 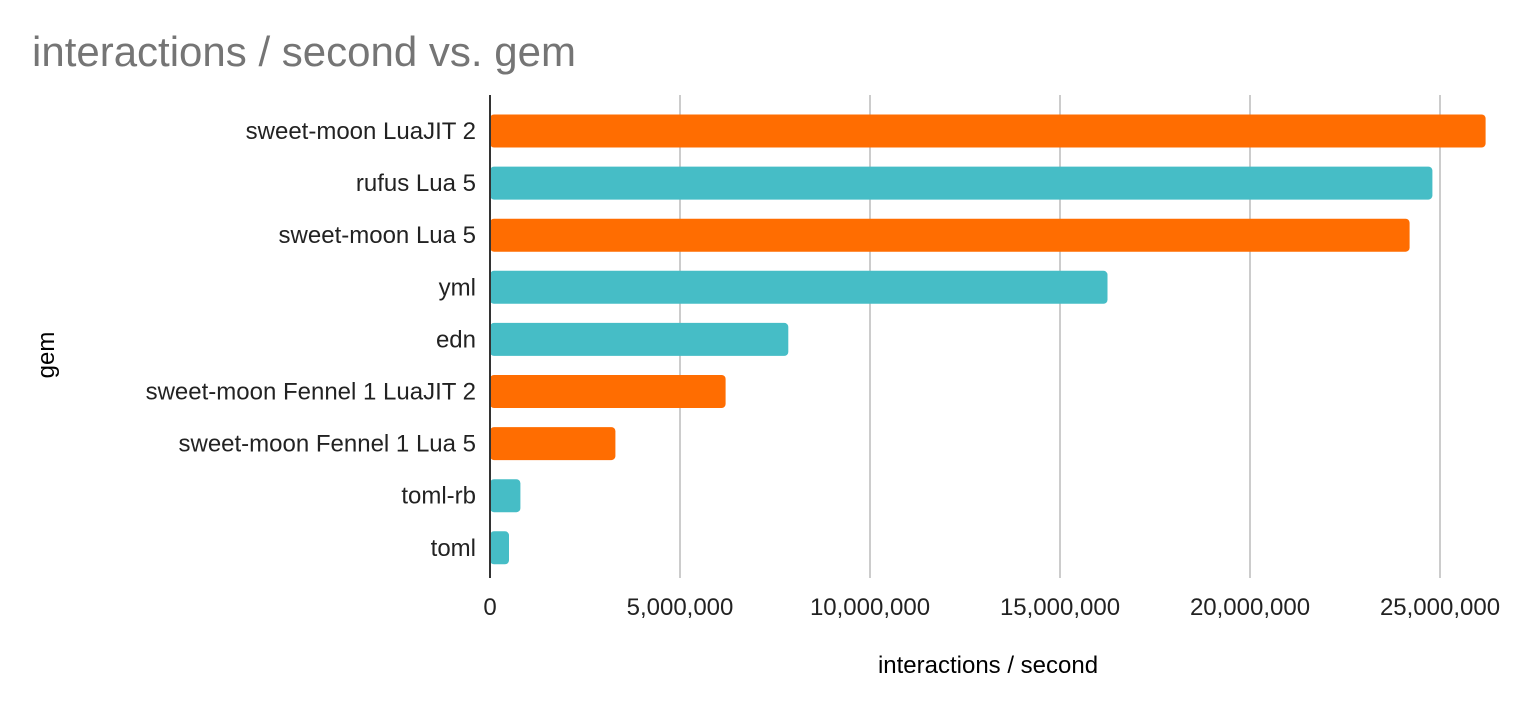 I want to click on category-label: sweet-moon LuaJIT 2, so click(x=361, y=131).